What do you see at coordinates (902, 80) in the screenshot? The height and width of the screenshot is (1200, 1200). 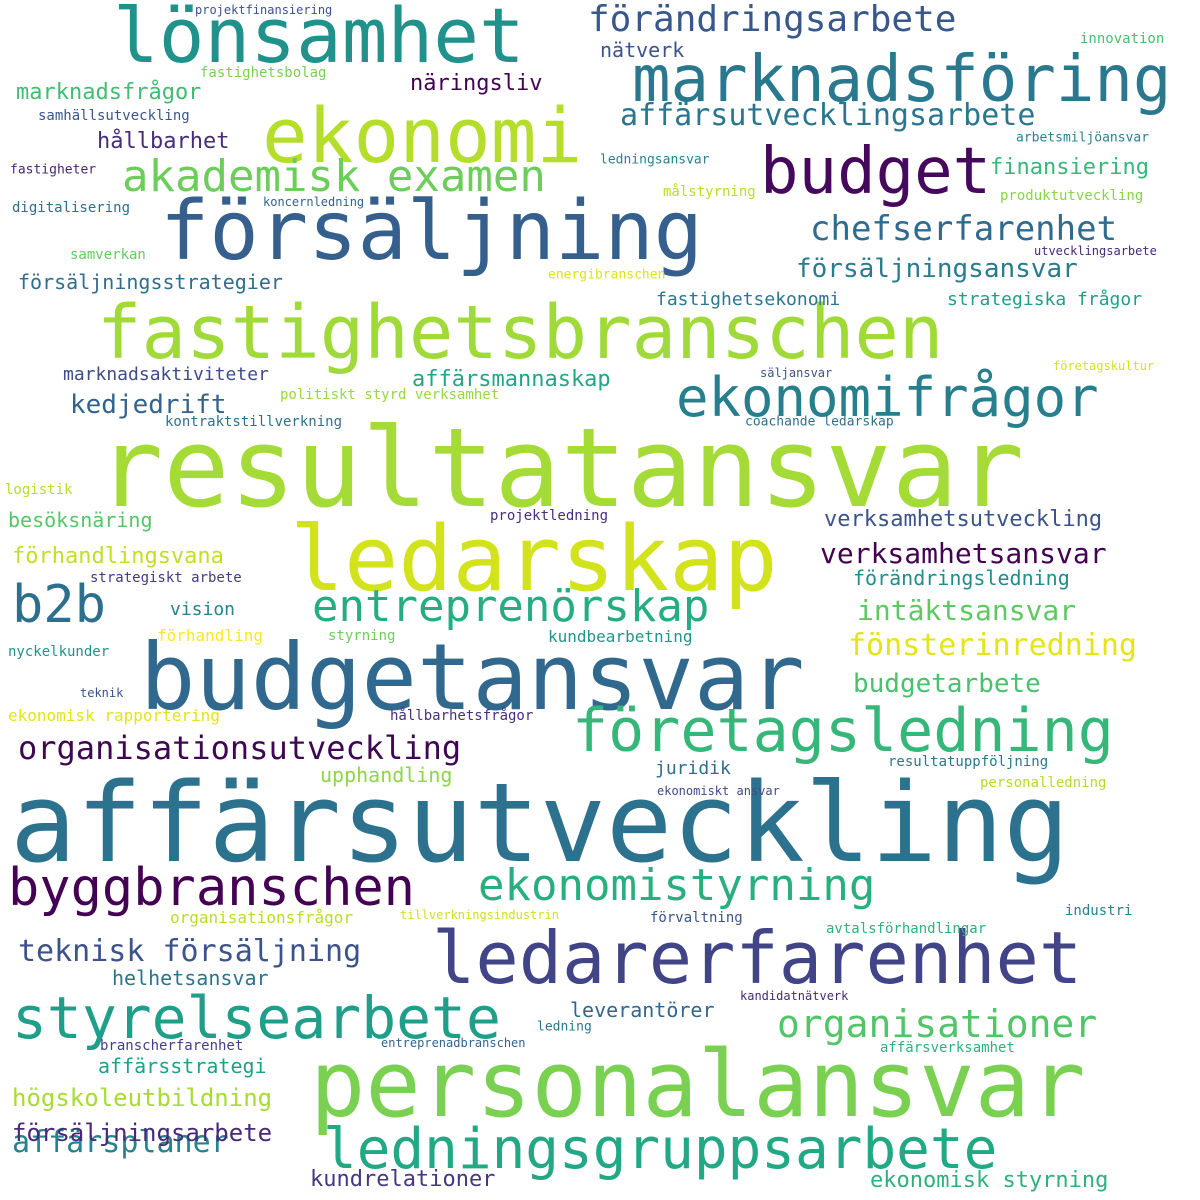 I see `word: marknadsföring` at bounding box center [902, 80].